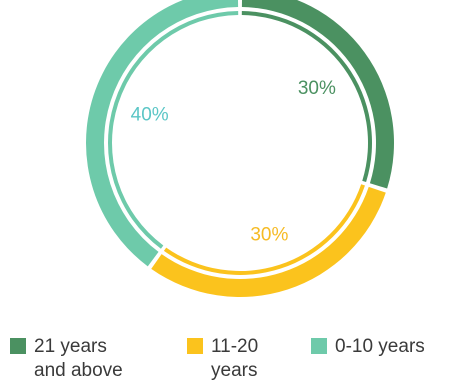  I want to click on legend-label: 0-10 years, so click(380, 346).